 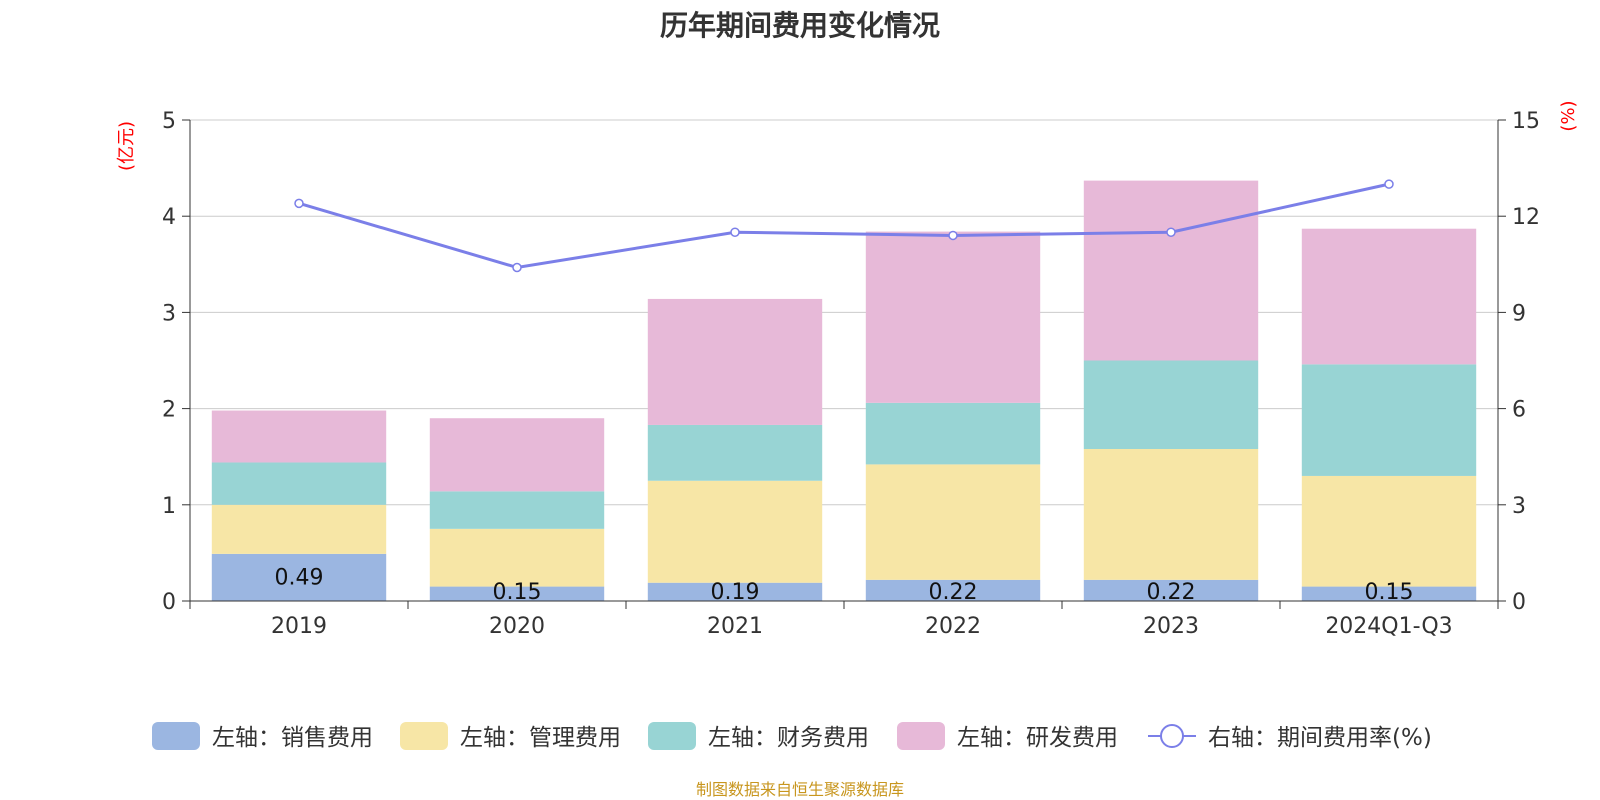 I want to click on y-left-tick-label: 1, so click(x=169, y=506).